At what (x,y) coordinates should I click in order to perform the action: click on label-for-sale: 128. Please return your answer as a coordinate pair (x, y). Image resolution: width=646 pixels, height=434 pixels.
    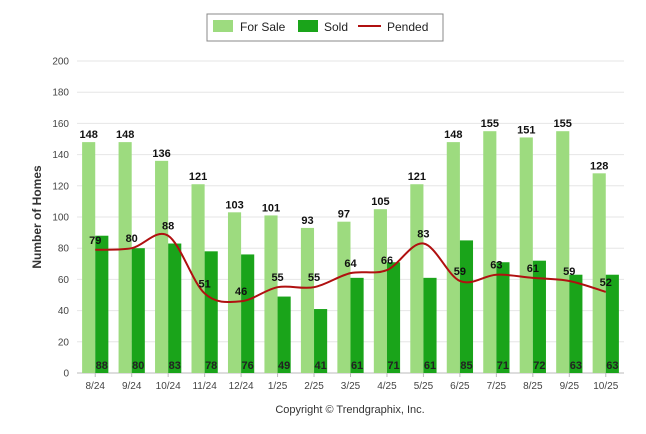
    Looking at the image, I should click on (599, 166).